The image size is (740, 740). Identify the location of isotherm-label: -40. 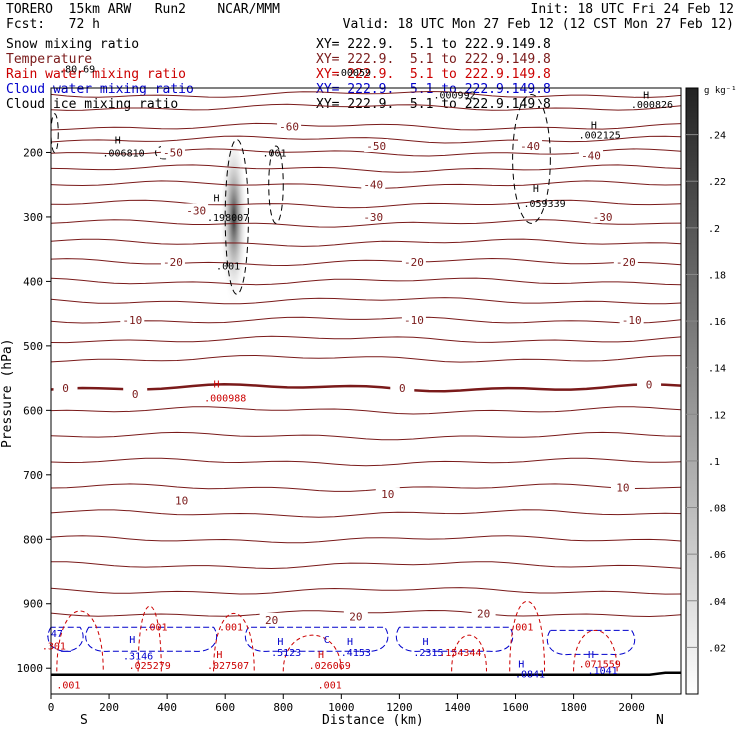
(373, 185).